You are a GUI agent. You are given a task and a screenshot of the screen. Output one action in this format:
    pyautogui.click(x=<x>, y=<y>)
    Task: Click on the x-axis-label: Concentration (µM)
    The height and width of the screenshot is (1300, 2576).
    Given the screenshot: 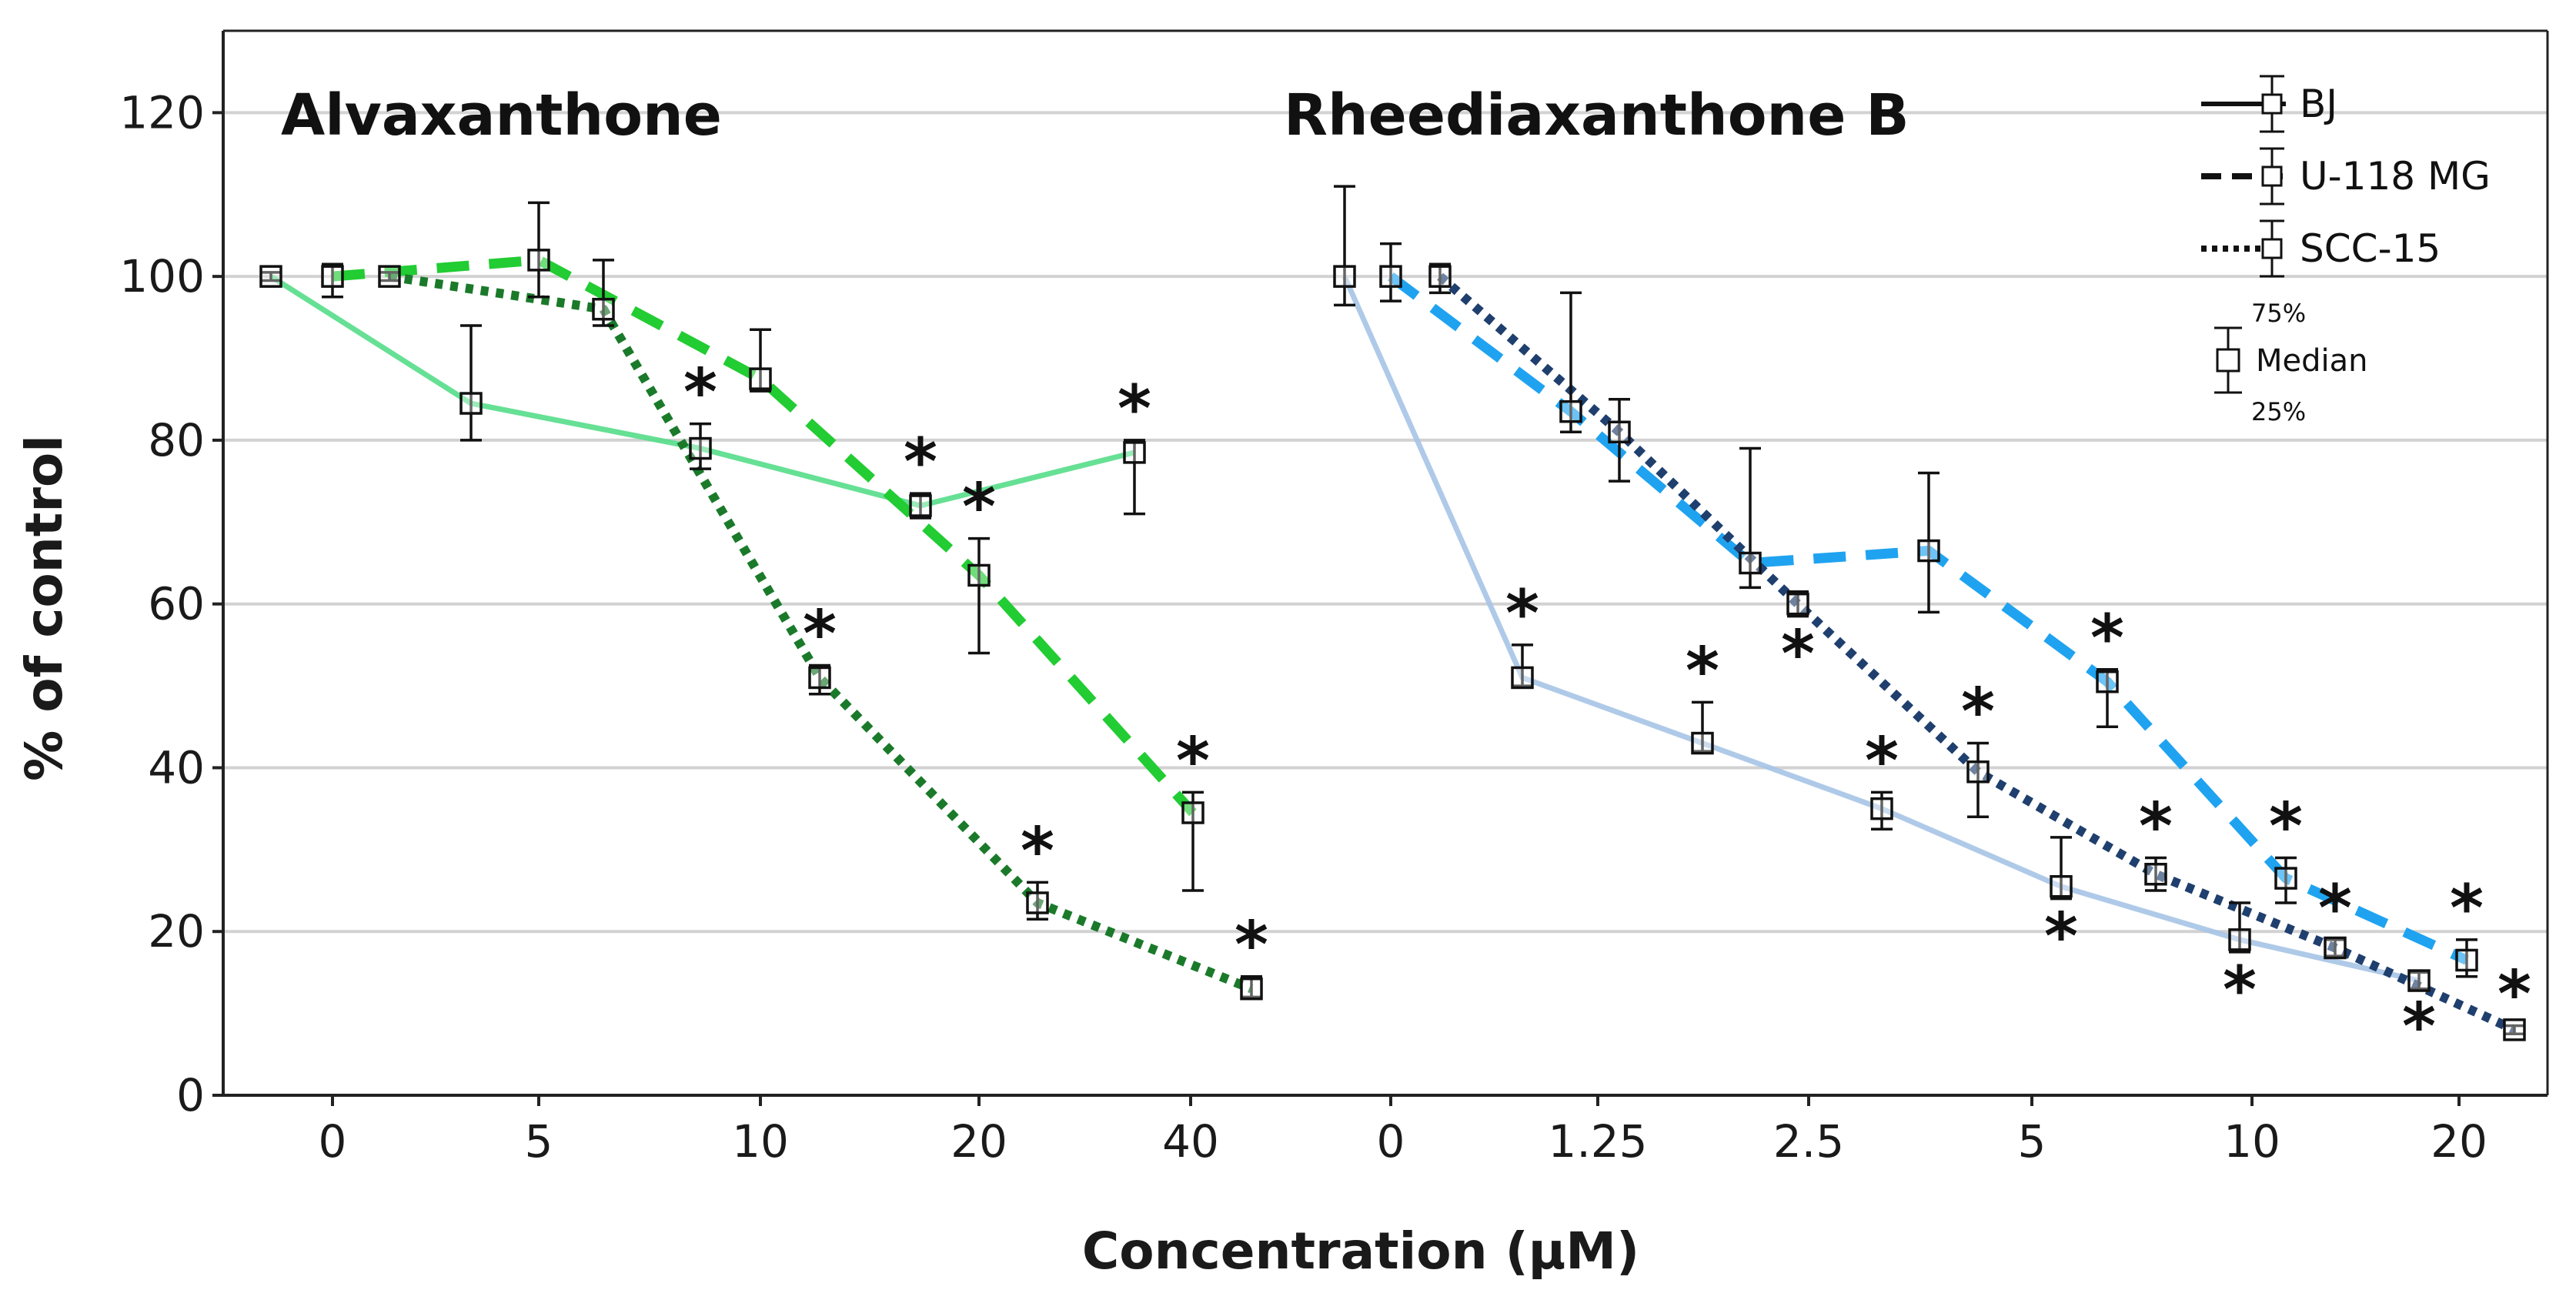 What is the action you would take?
    pyautogui.click(x=1360, y=1251)
    